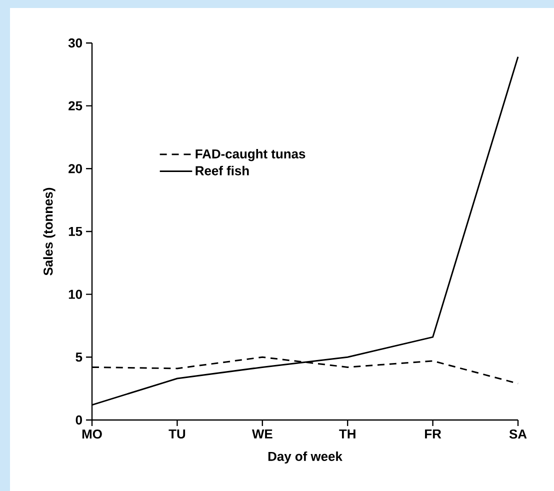  I want to click on x-tick-label: SA, so click(518, 434).